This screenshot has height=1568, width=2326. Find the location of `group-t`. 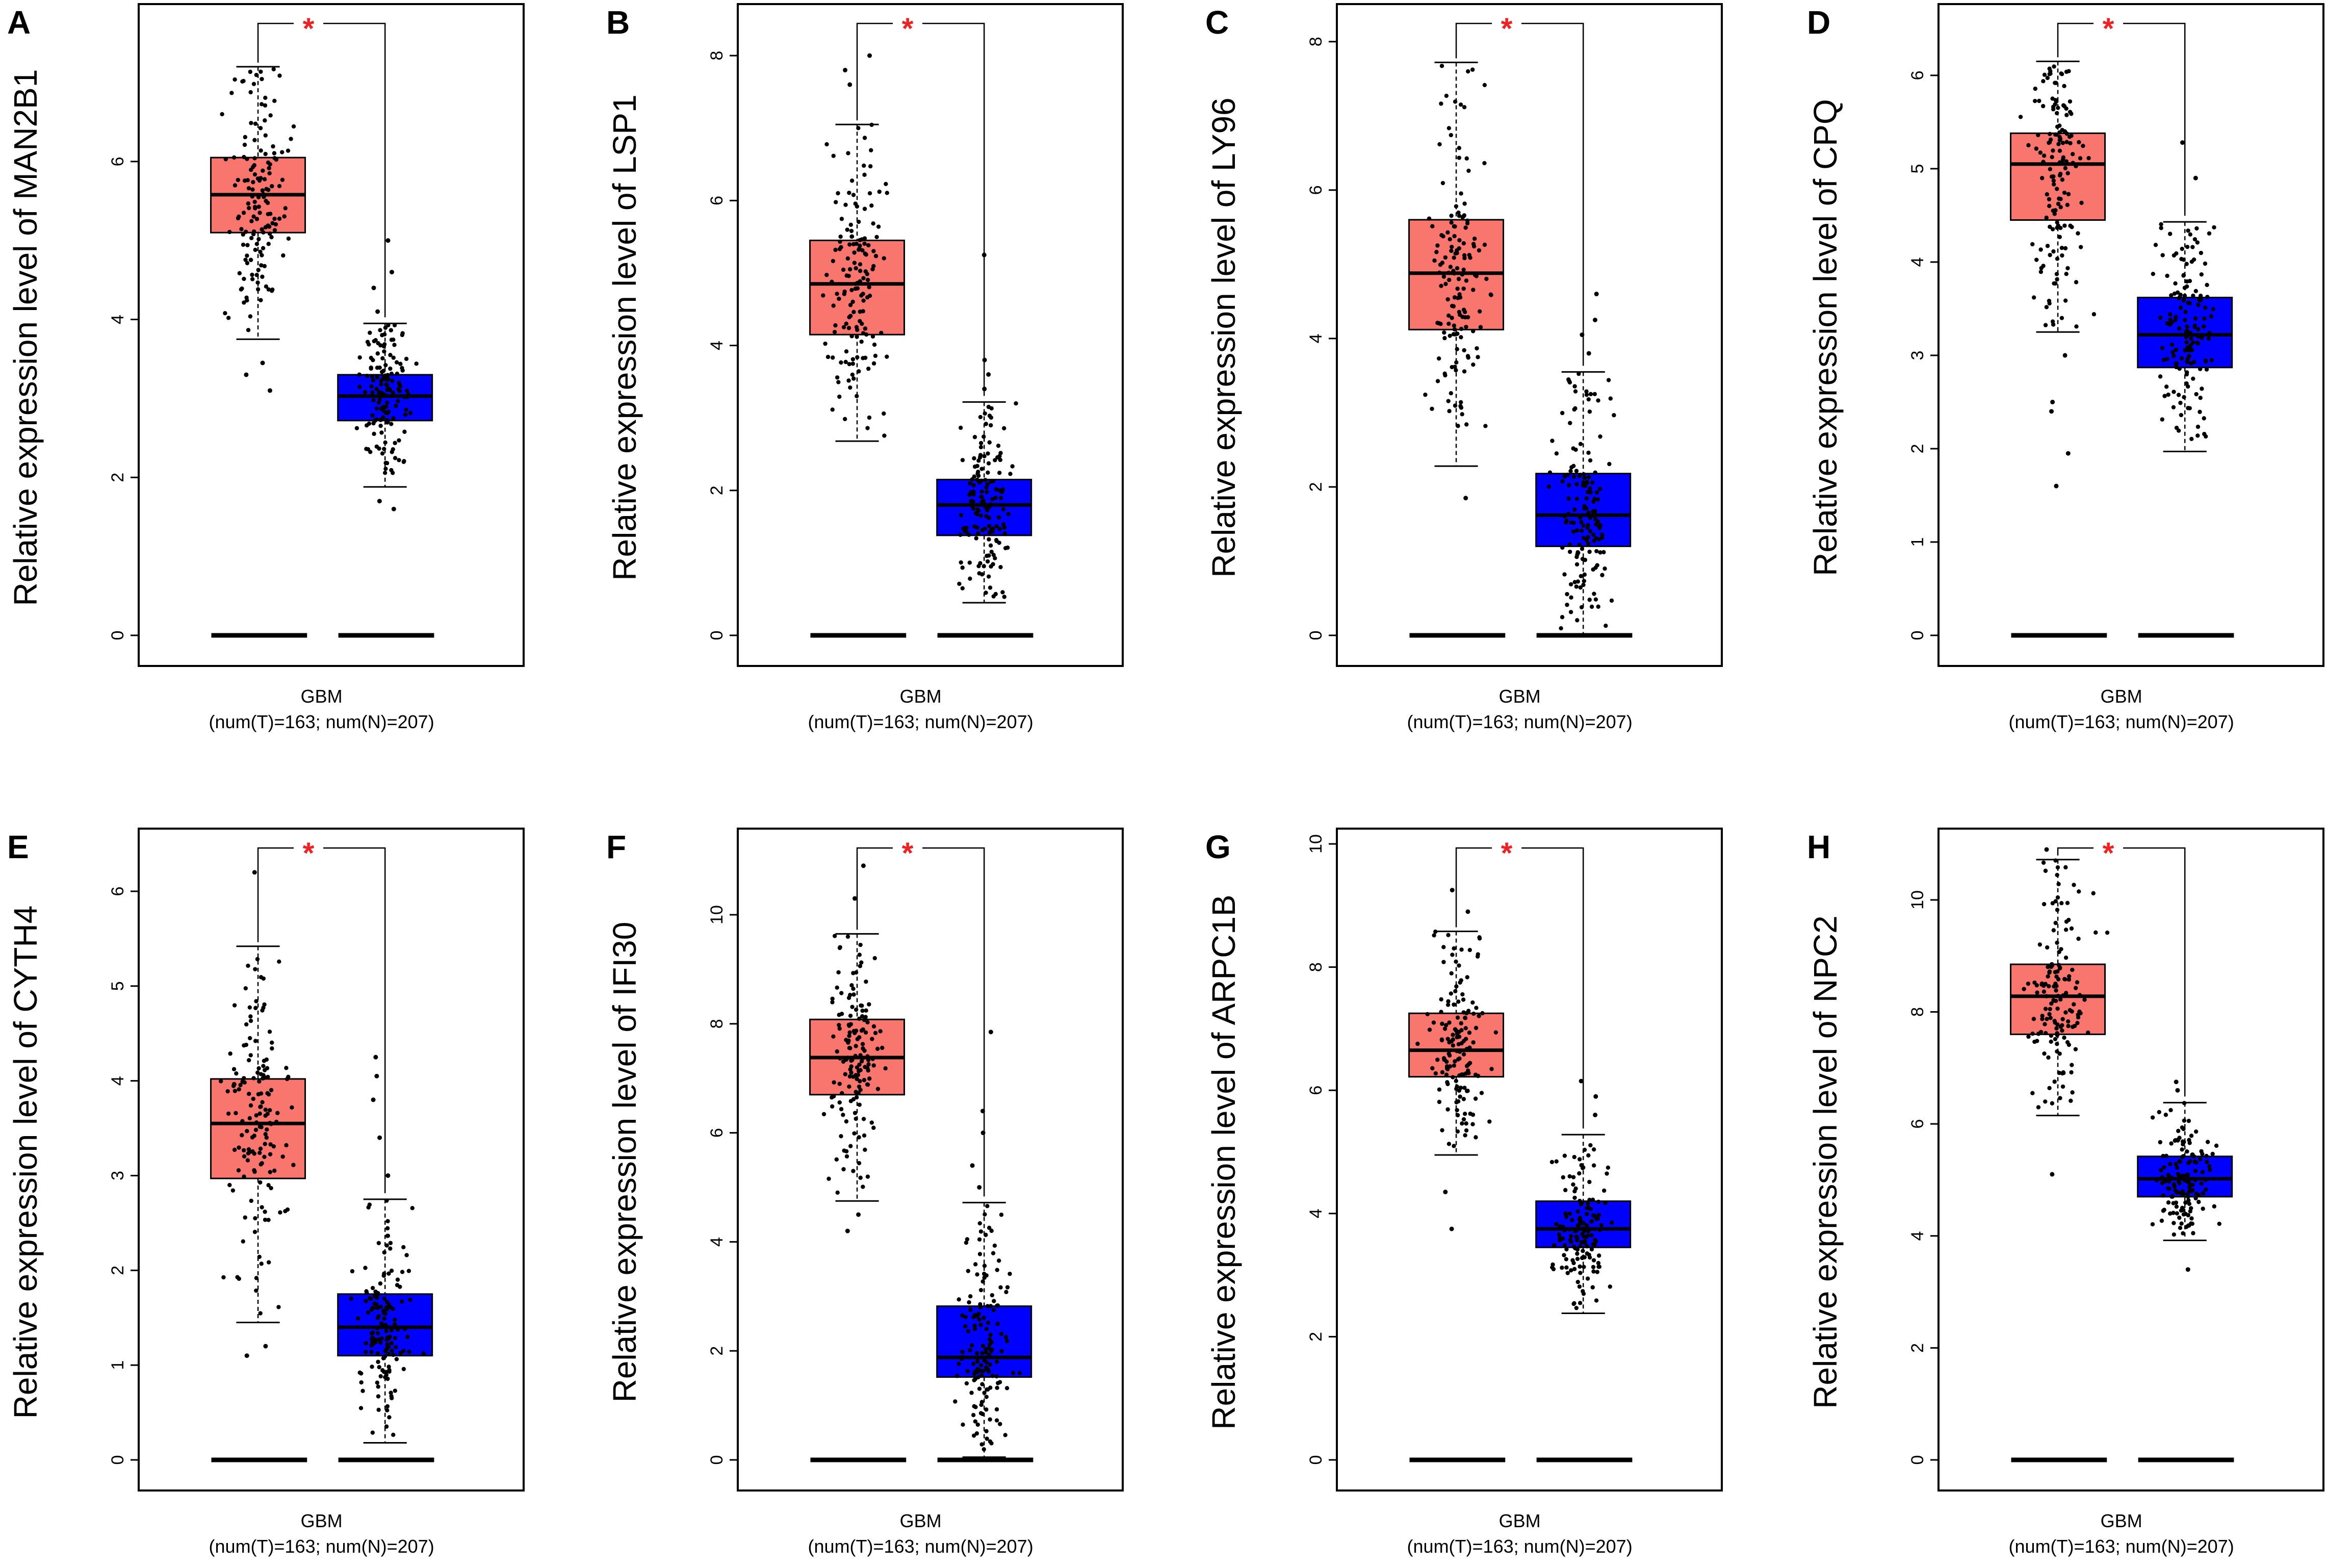

group-t is located at coordinates (858, 345).